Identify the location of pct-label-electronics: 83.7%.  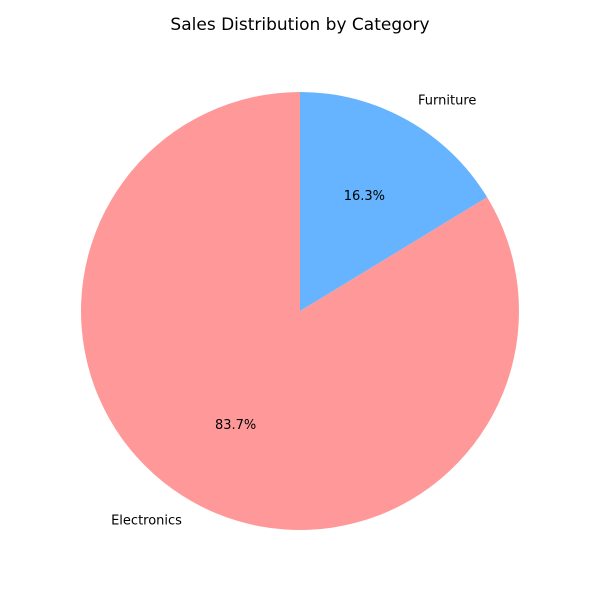
(235, 425).